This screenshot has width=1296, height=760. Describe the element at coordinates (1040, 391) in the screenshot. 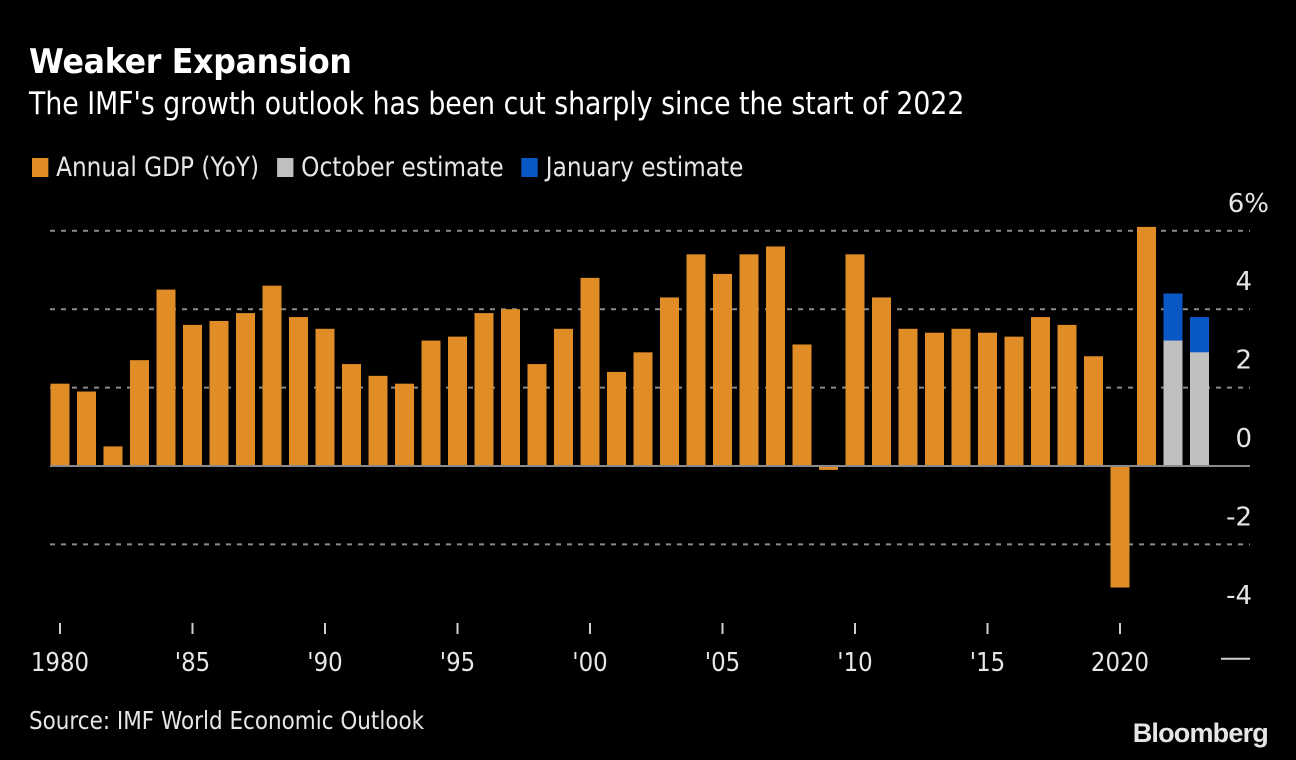

I see `bar-gdp-2017` at that location.